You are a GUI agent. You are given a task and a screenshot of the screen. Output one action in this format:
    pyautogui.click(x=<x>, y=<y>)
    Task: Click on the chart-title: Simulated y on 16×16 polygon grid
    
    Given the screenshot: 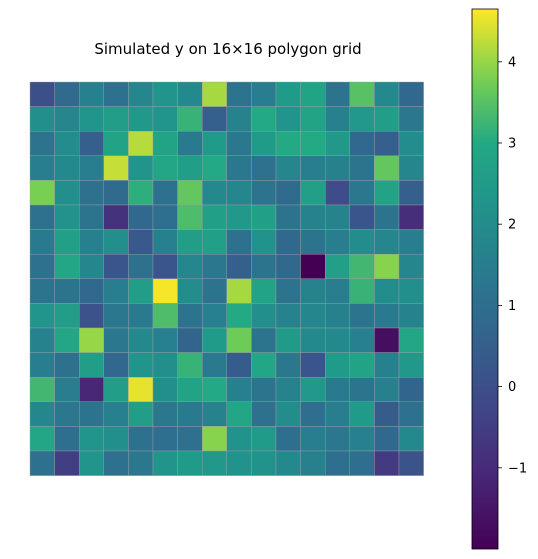 What is the action you would take?
    pyautogui.click(x=227, y=49)
    